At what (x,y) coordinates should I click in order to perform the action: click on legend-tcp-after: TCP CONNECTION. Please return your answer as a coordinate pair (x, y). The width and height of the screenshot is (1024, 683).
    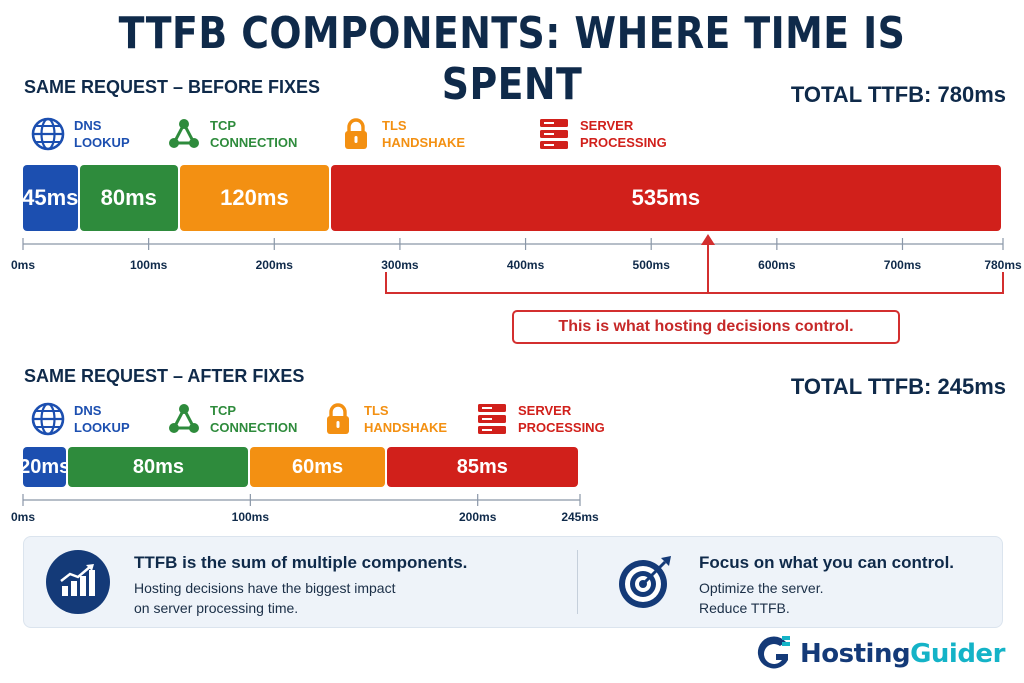
    Looking at the image, I should click on (243, 419).